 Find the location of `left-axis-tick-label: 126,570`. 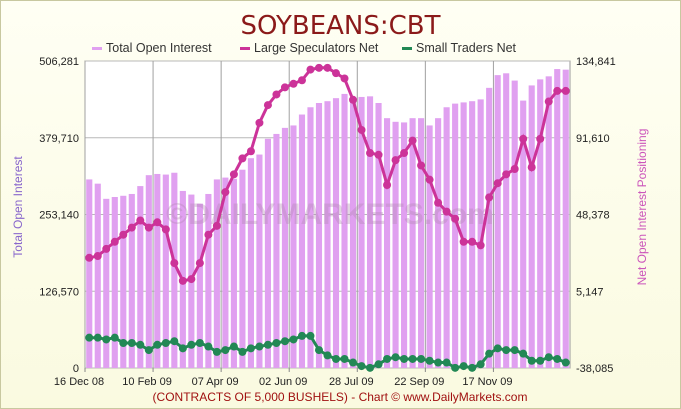

left-axis-tick-label: 126,570 is located at coordinates (59, 292).